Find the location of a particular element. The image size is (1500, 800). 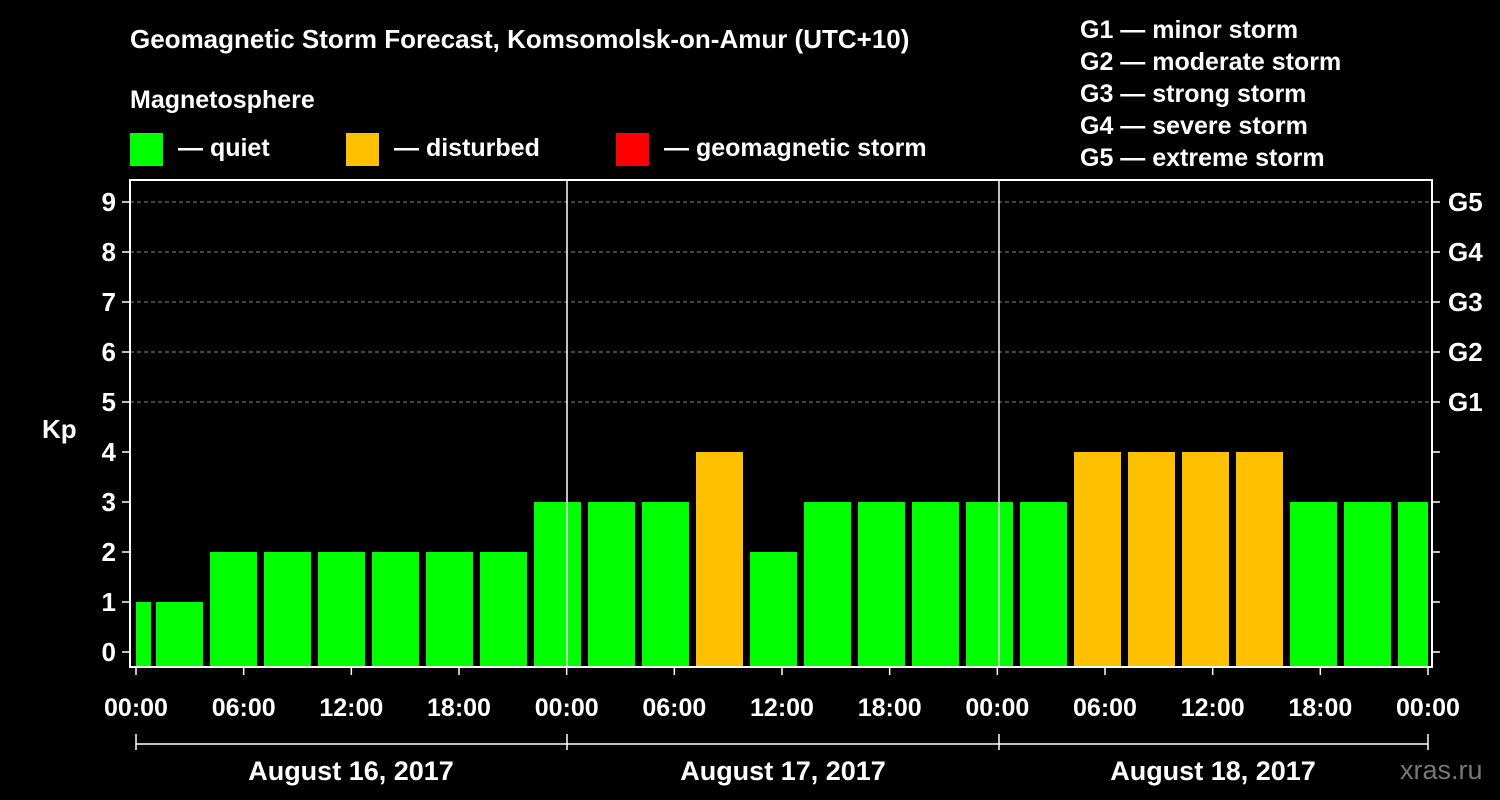

y-tick-label: 4 is located at coordinates (109, 452).